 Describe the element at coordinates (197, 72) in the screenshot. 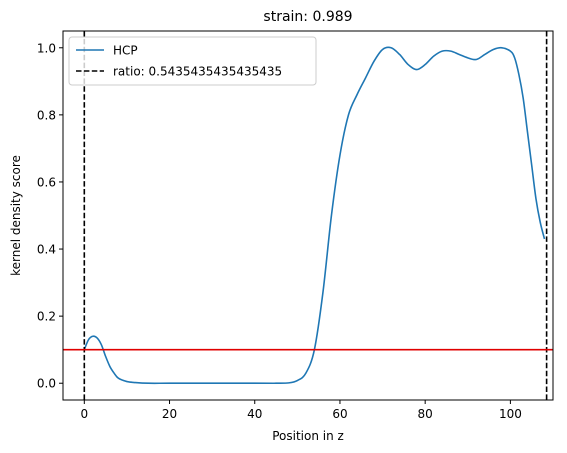

I see `legend-label-ratio: ratio: 0.5435435435435435` at that location.